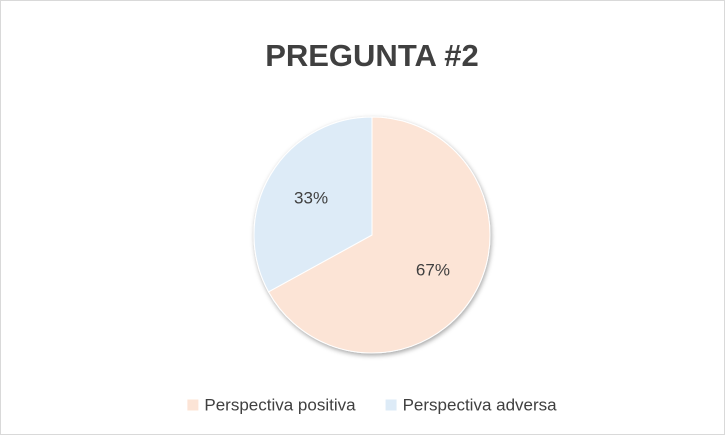  What do you see at coordinates (433, 270) in the screenshot?
I see `data-label: 67%` at bounding box center [433, 270].